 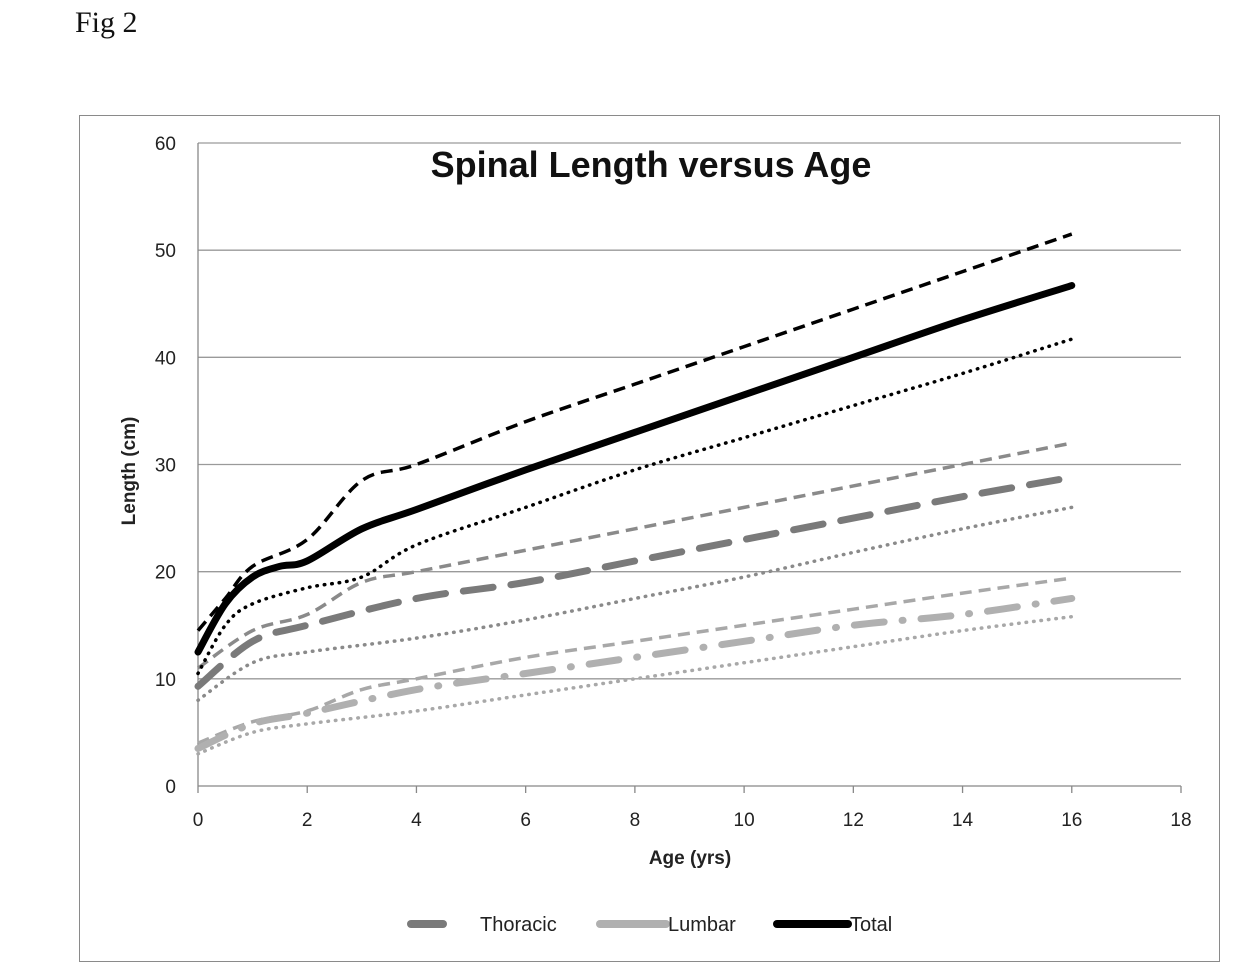 What do you see at coordinates (165, 358) in the screenshot?
I see `y-tick-label: 40` at bounding box center [165, 358].